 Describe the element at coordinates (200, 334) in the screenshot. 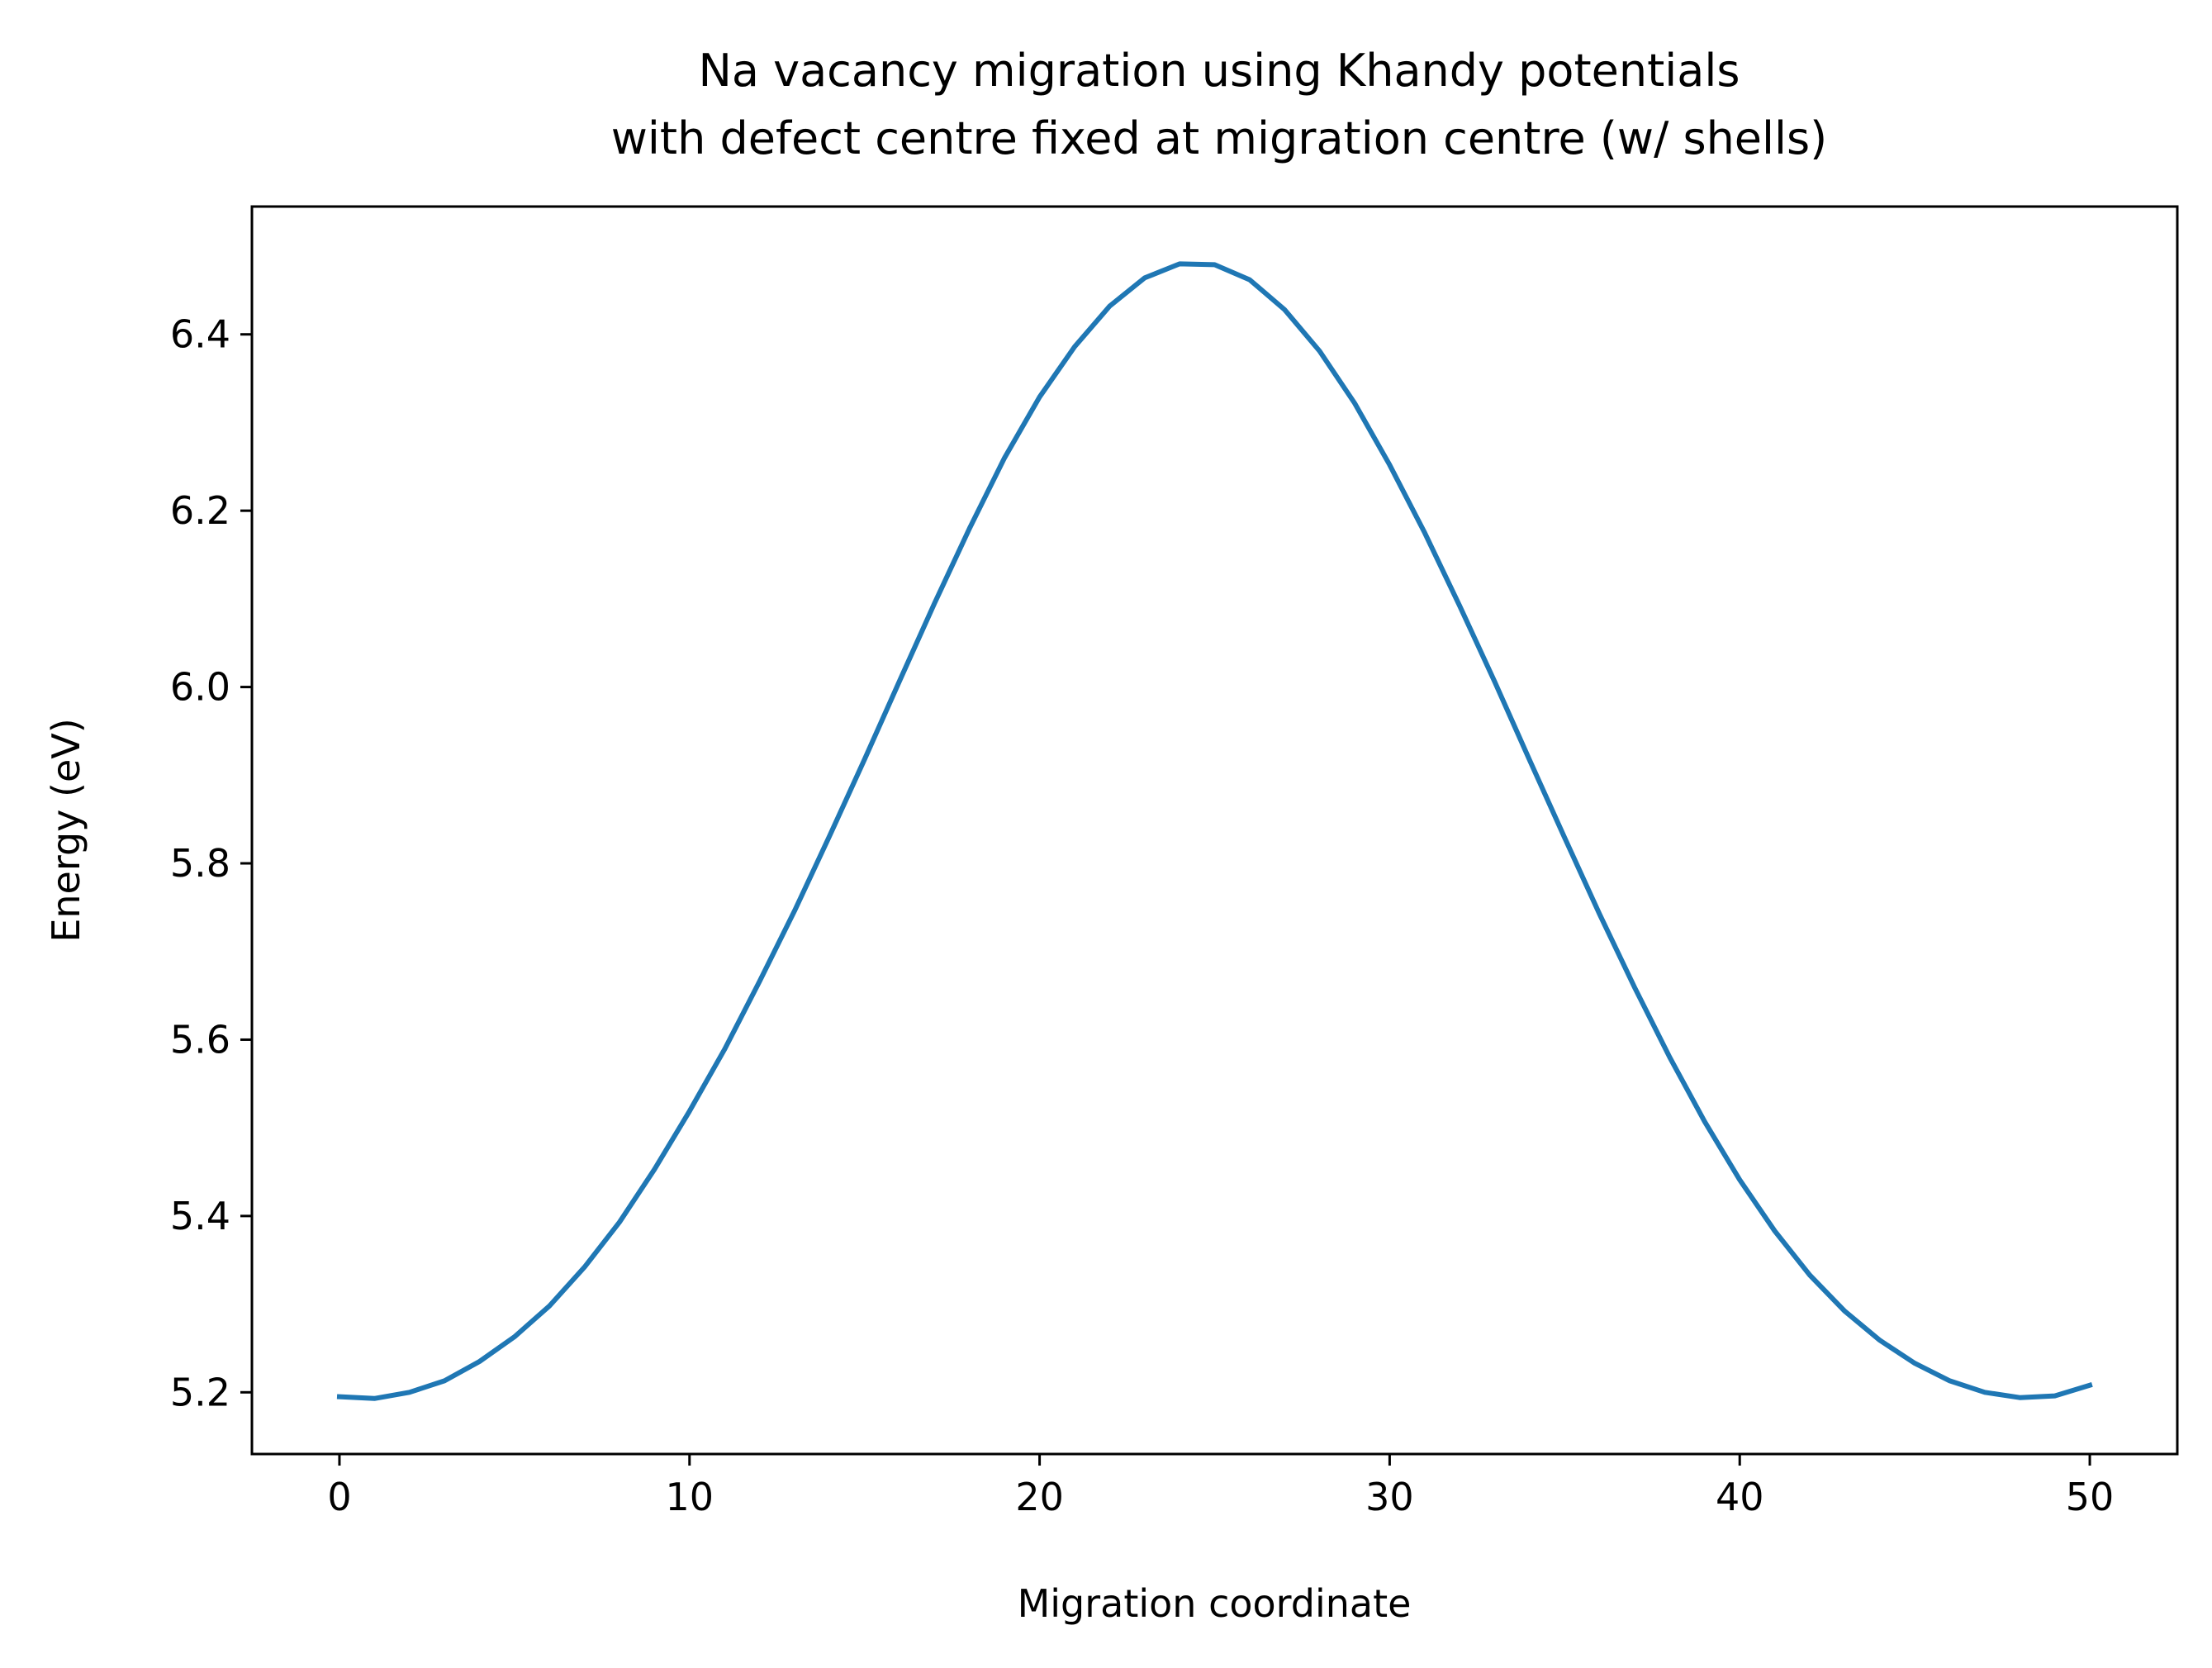

I see `y-tick-label: 6.4` at that location.